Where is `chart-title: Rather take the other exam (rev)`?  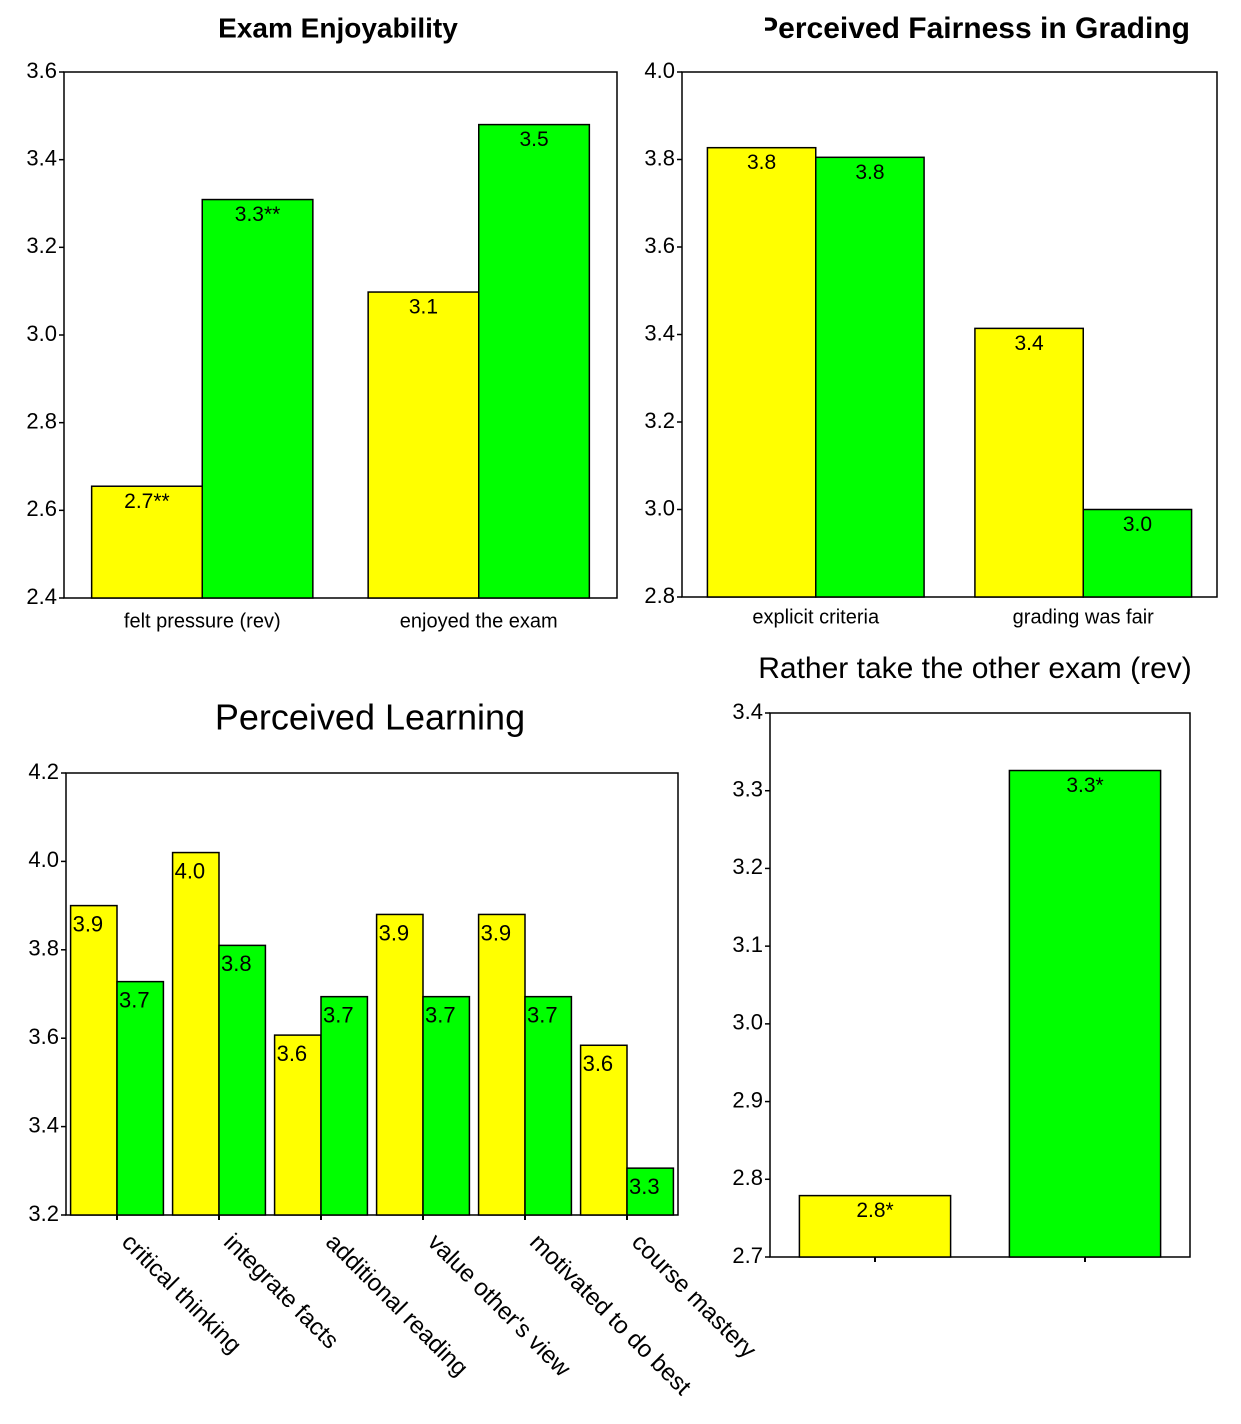 chart-title: Rather take the other exam (rev) is located at coordinates (975, 668).